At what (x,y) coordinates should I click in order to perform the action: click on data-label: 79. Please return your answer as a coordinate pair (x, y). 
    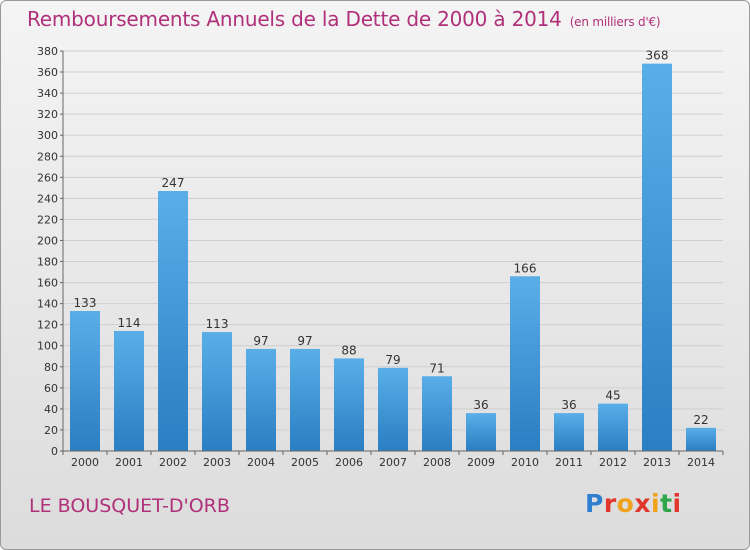
    Looking at the image, I should click on (392, 360).